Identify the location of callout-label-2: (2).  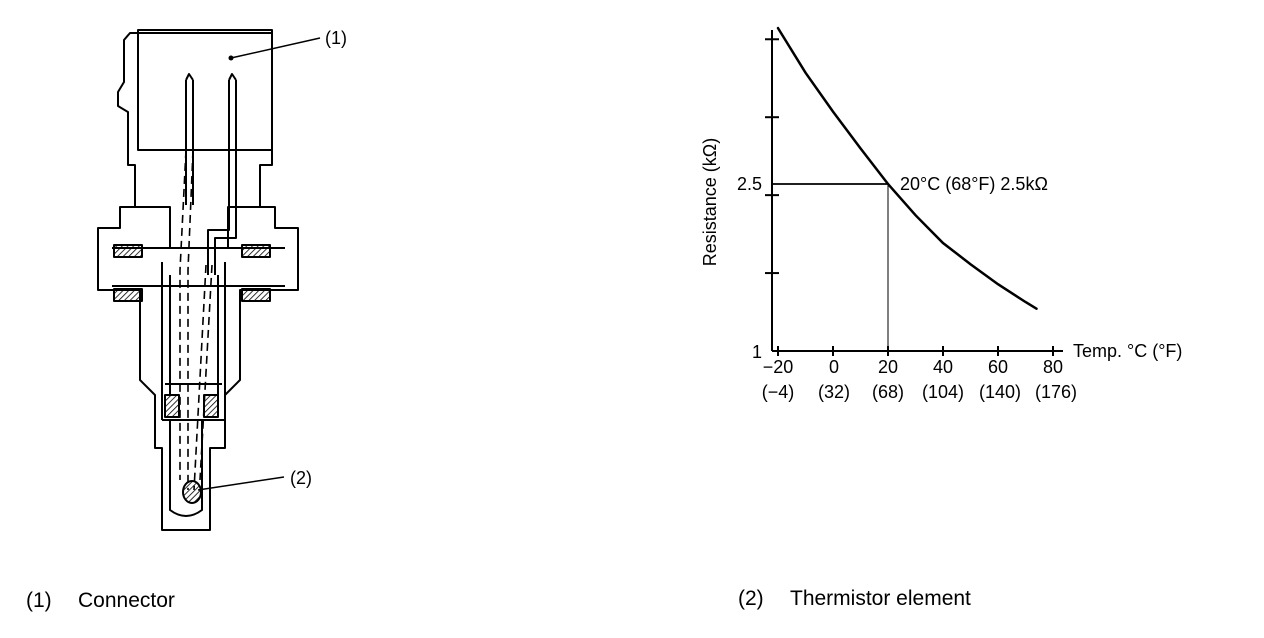
(301, 478).